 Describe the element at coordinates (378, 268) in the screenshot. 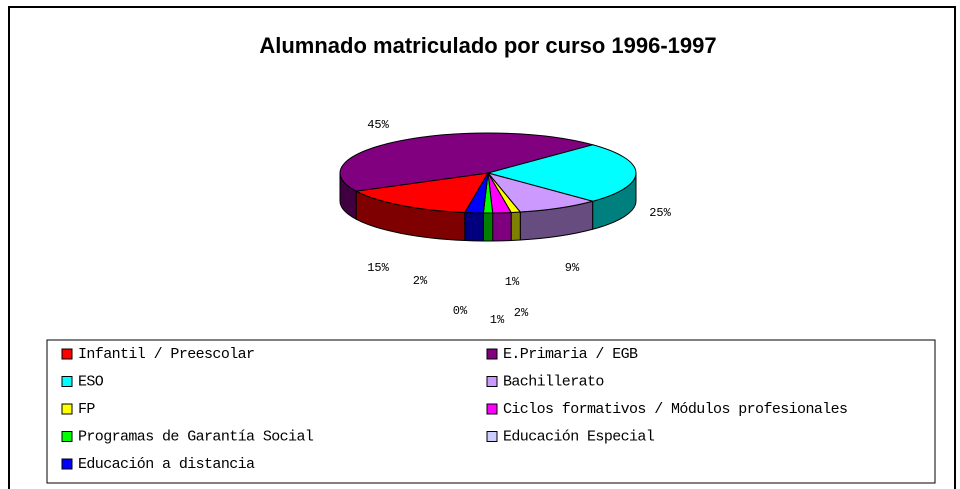

I see `data-label: 15%` at that location.